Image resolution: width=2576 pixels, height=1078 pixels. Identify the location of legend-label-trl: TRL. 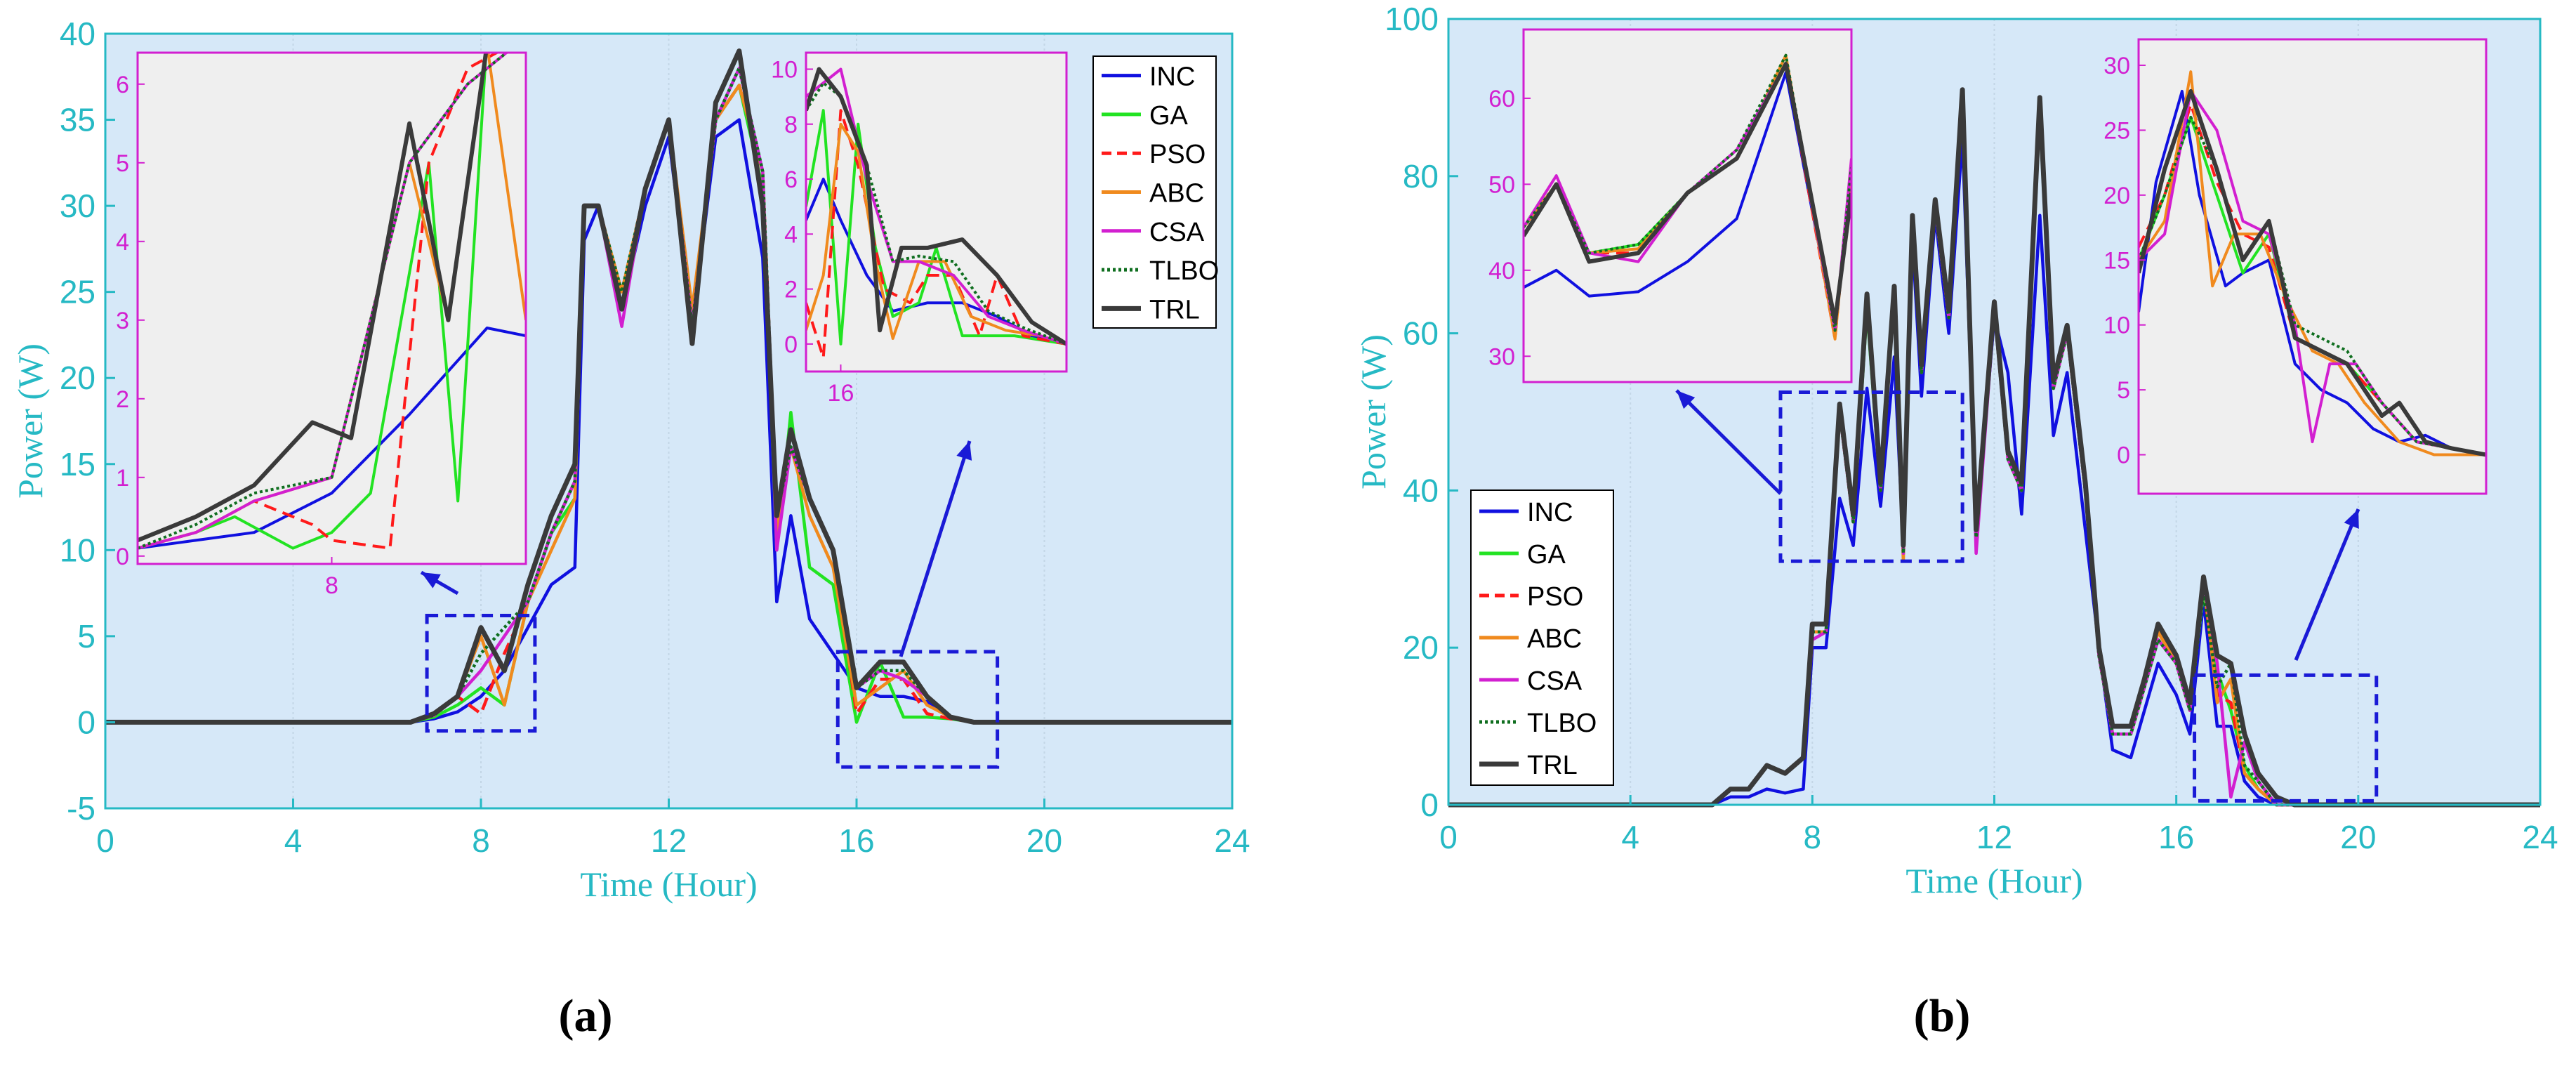
(1552, 765).